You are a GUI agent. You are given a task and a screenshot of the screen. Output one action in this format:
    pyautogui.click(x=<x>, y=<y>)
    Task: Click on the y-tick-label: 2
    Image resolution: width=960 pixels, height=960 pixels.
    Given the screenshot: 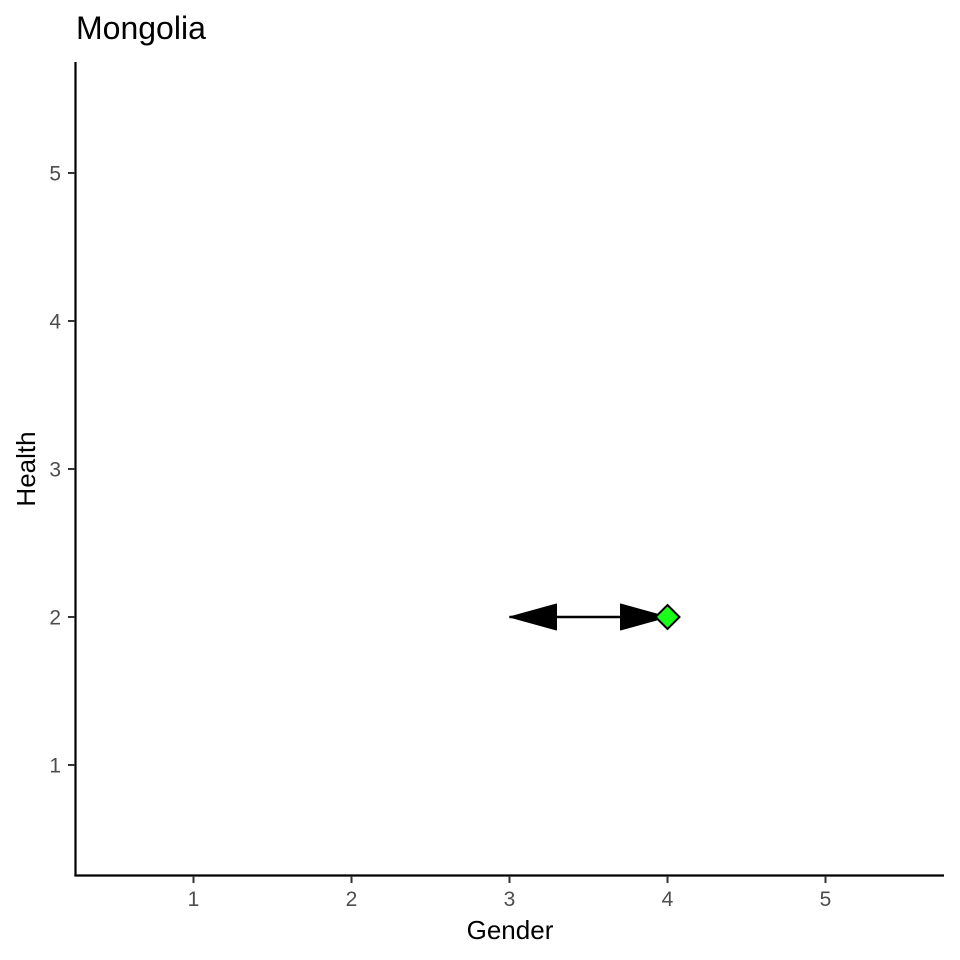 What is the action you would take?
    pyautogui.click(x=55, y=618)
    